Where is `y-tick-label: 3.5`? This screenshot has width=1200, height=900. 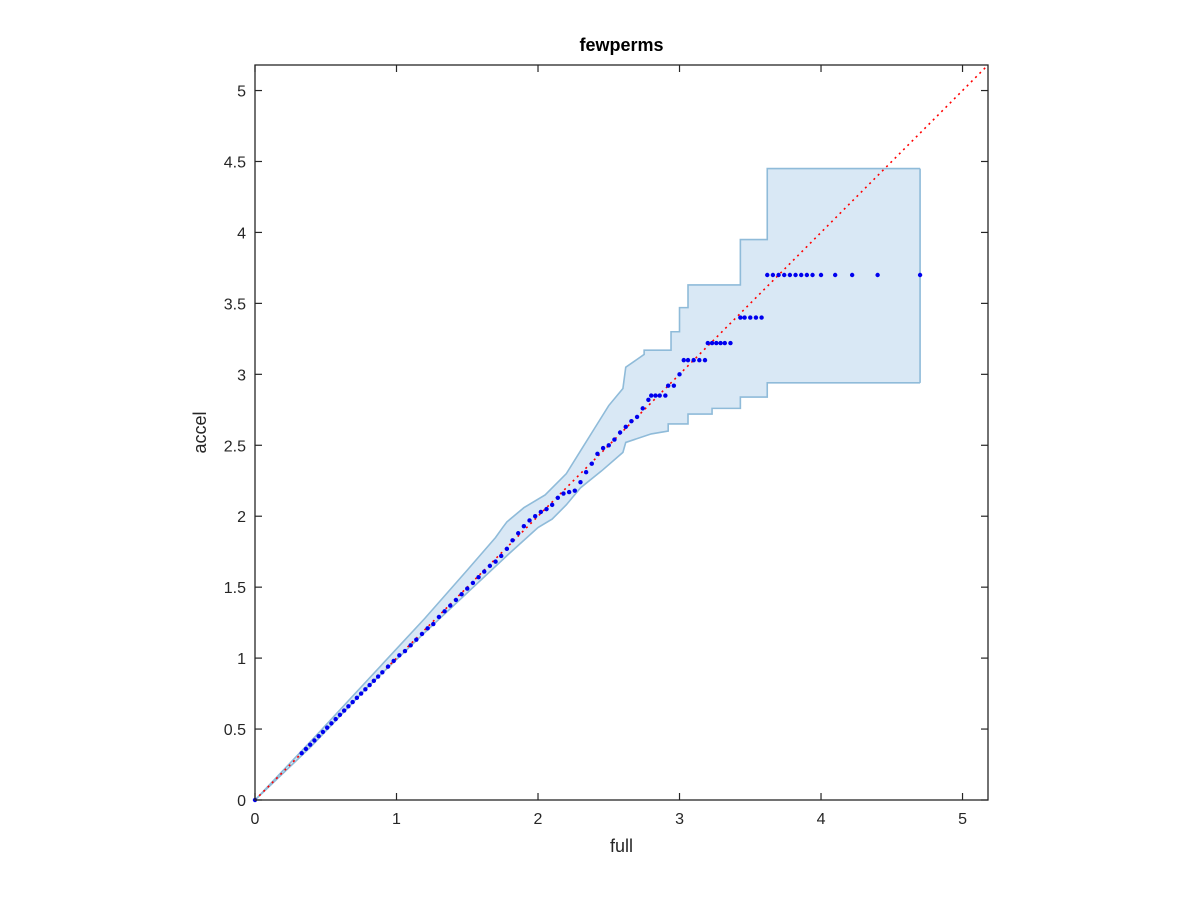
y-tick-label: 3.5 is located at coordinates (235, 304).